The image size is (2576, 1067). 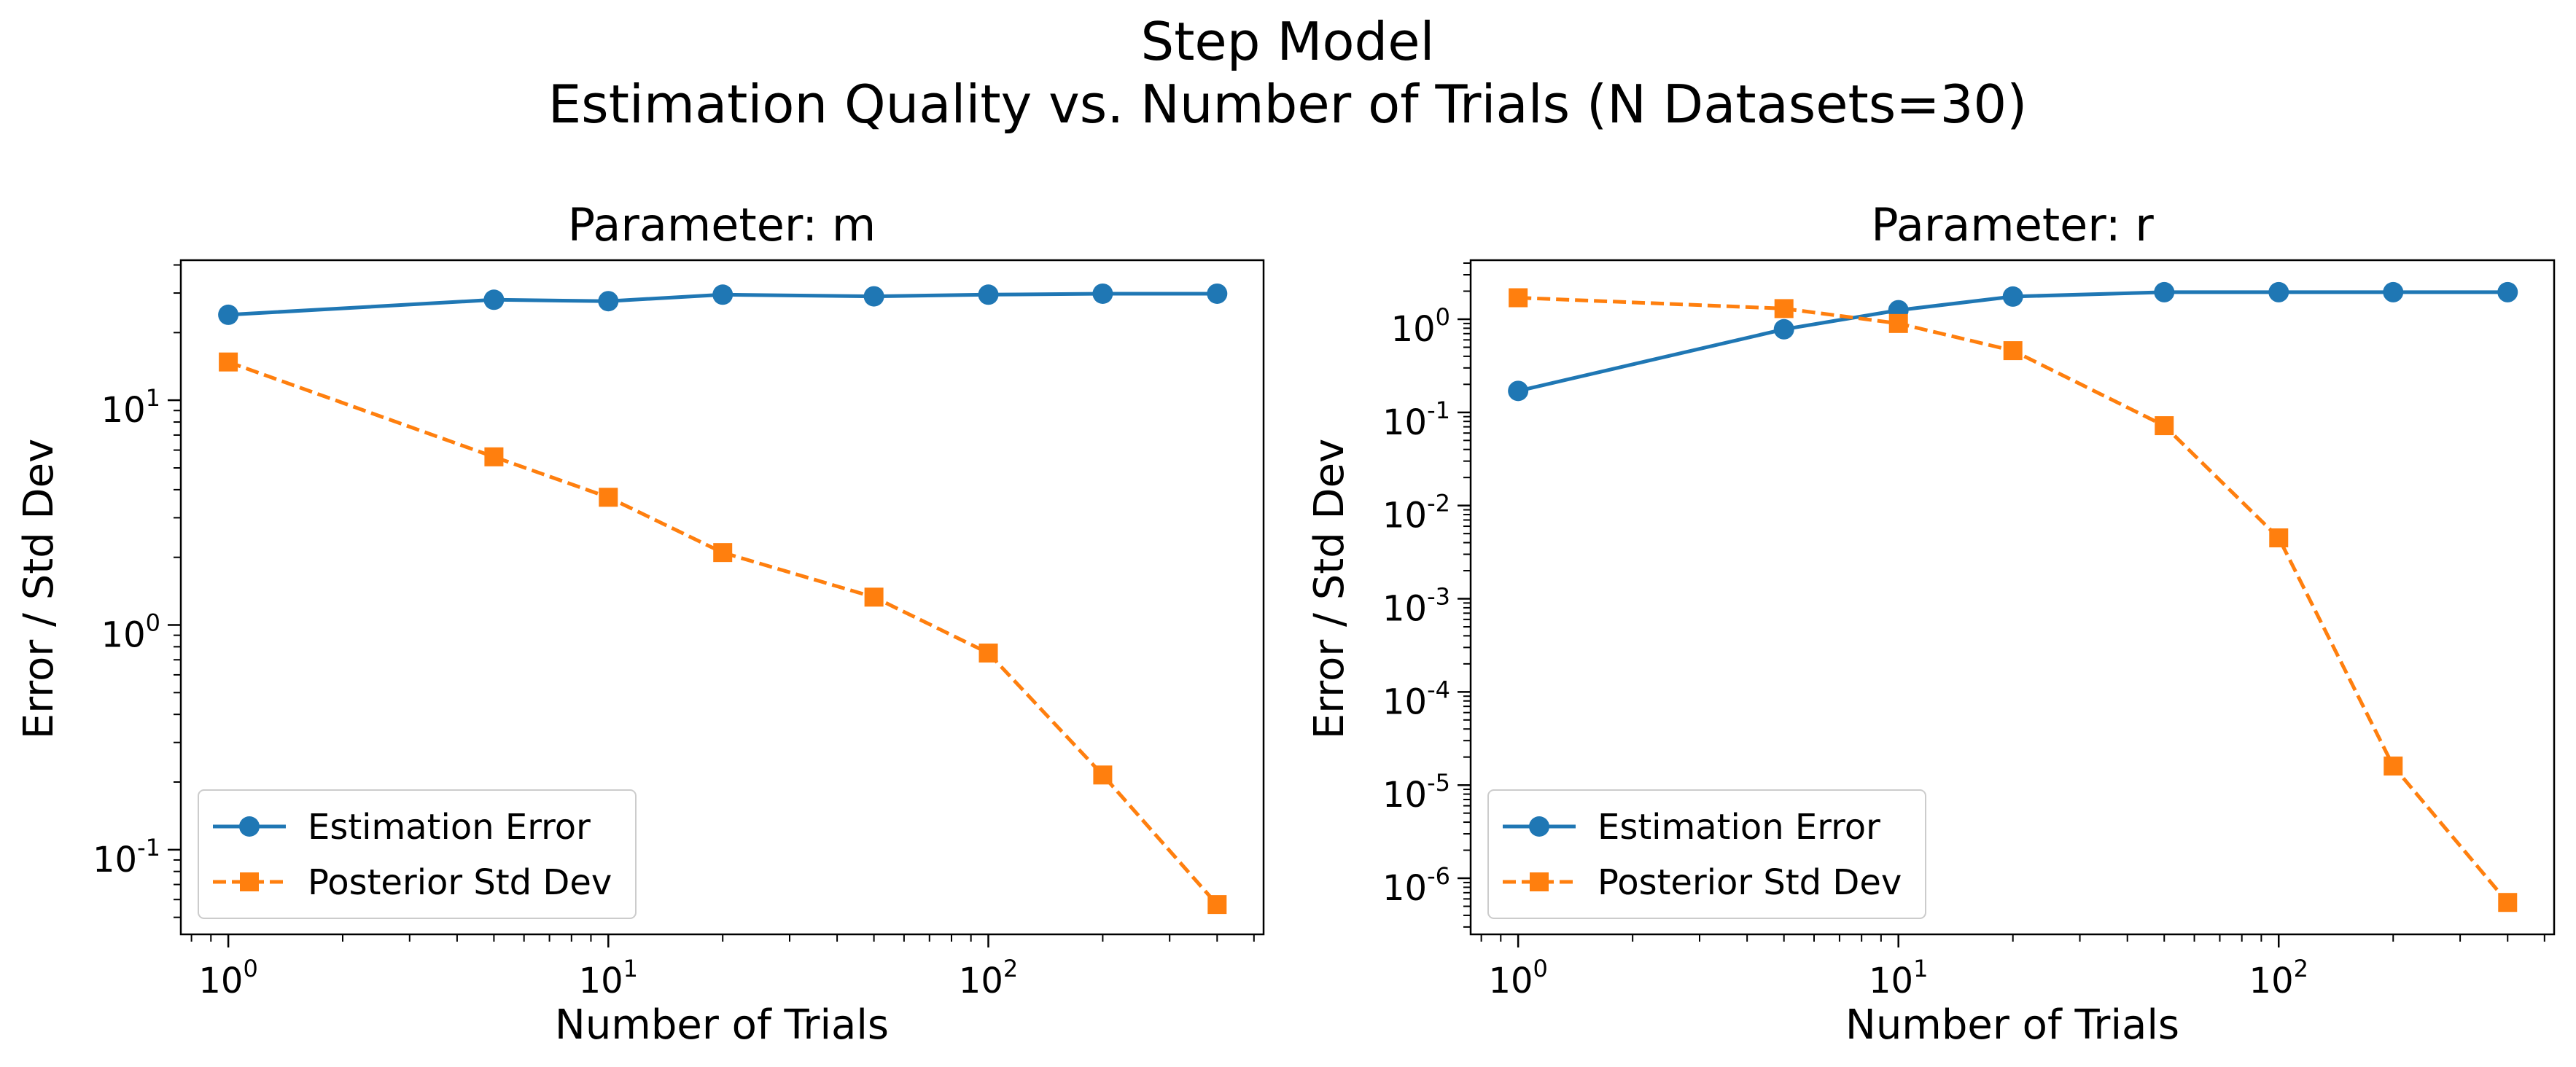 What do you see at coordinates (1416, 513) in the screenshot?
I see `y-tick-label: 10⁻²` at bounding box center [1416, 513].